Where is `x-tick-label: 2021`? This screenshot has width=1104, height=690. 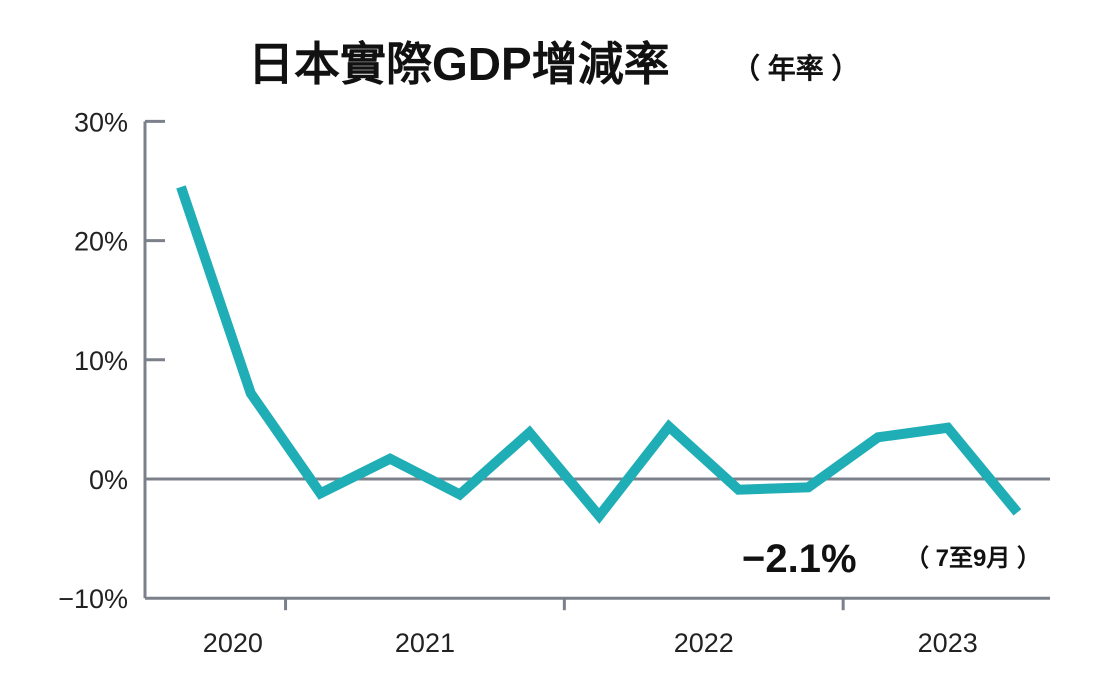 x-tick-label: 2021 is located at coordinates (425, 643).